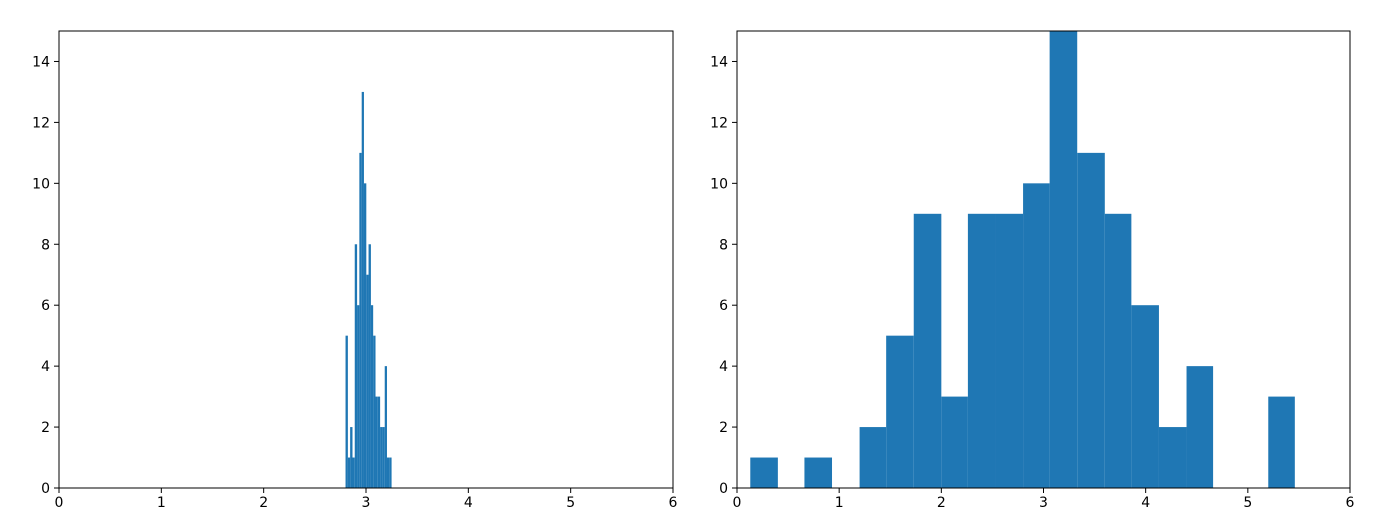  I want to click on bars, so click(368, 289).